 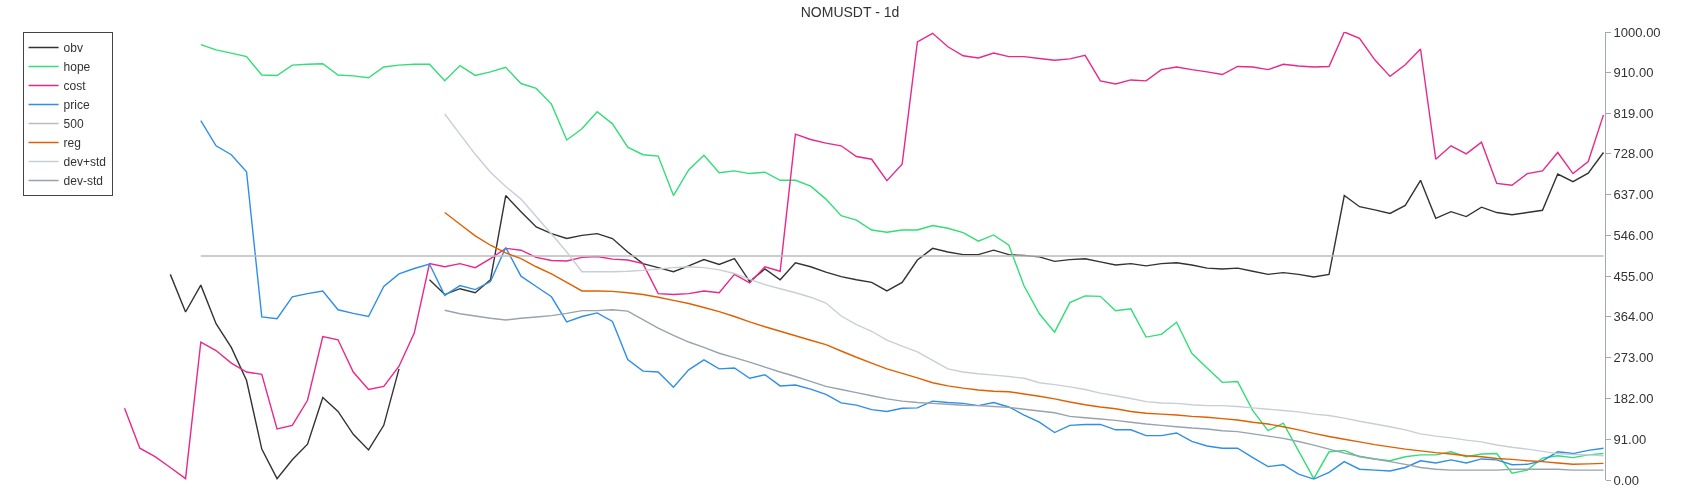 What do you see at coordinates (84, 162) in the screenshot?
I see `legend-label: dev+std` at bounding box center [84, 162].